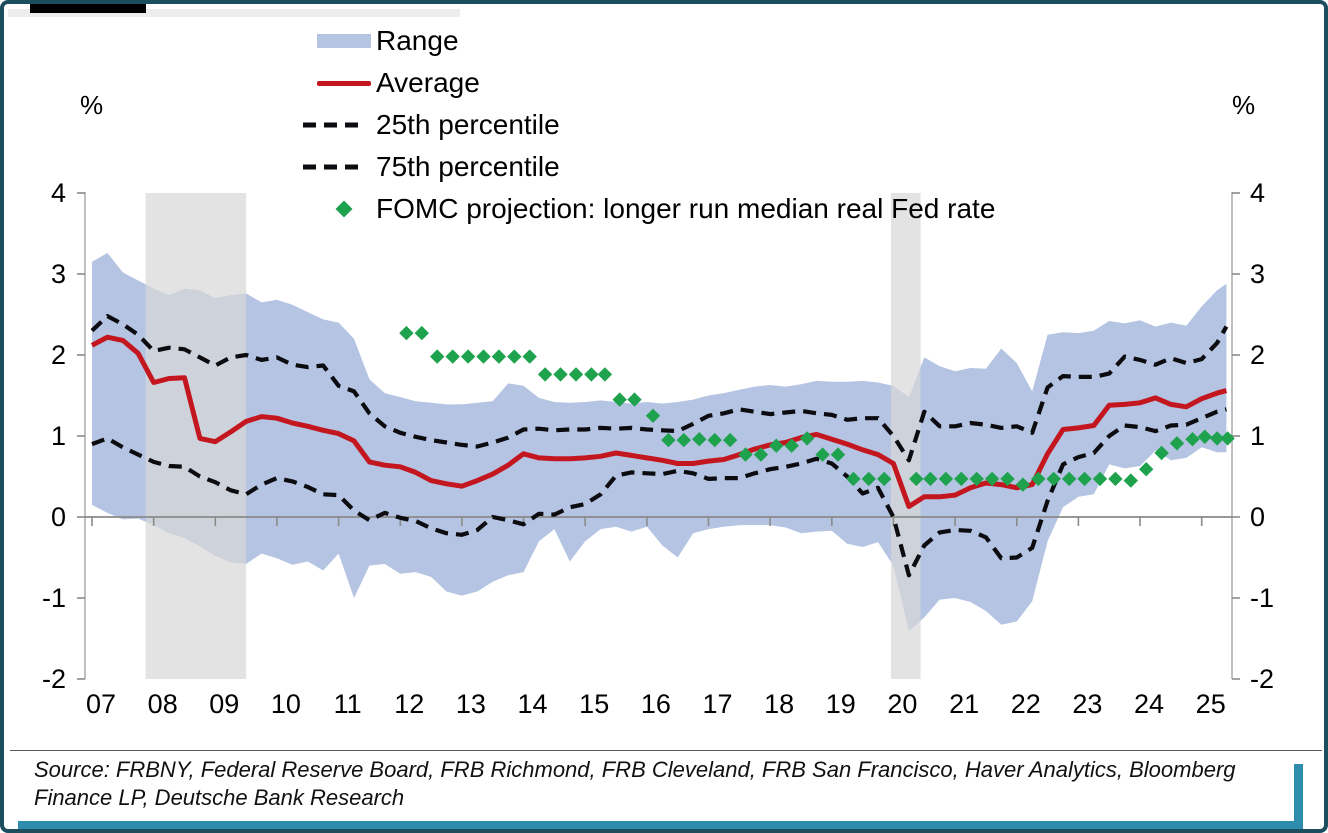 Image resolution: width=1328 pixels, height=833 pixels. Describe the element at coordinates (344, 83) in the screenshot. I see `average-line-swatch` at that location.